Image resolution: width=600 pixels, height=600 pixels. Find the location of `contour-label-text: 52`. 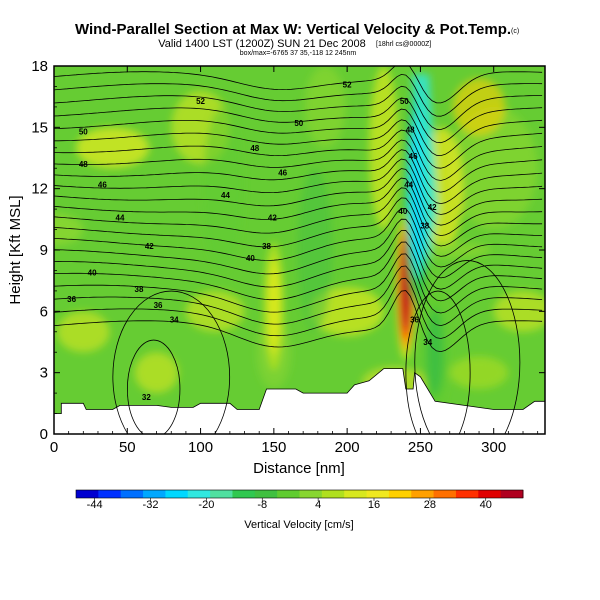

contour-label-text: 52 is located at coordinates (200, 101).